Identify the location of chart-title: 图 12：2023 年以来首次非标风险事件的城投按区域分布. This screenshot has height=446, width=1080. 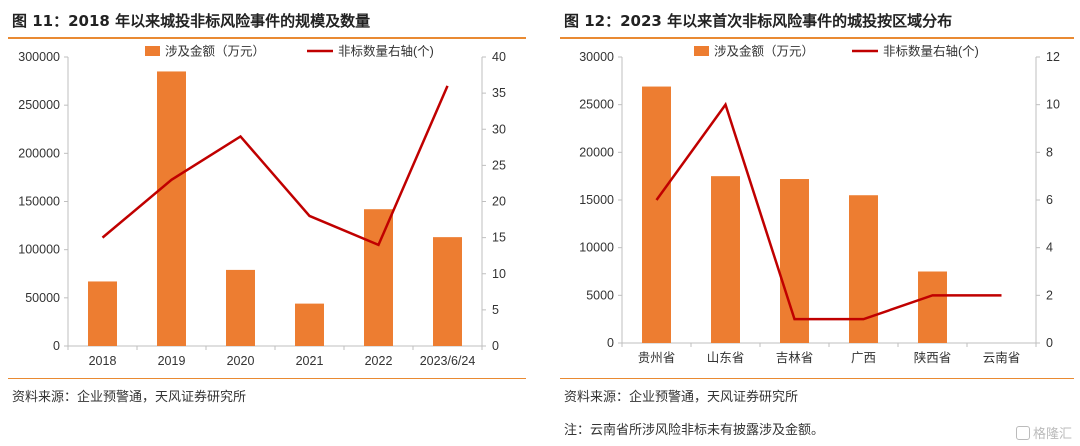
(758, 21).